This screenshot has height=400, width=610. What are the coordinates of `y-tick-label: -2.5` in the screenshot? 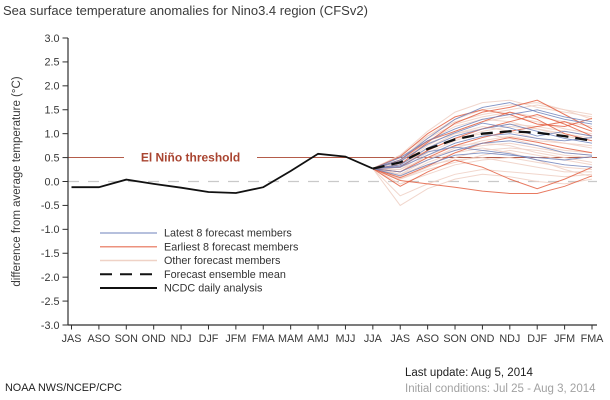 It's located at (50, 302).